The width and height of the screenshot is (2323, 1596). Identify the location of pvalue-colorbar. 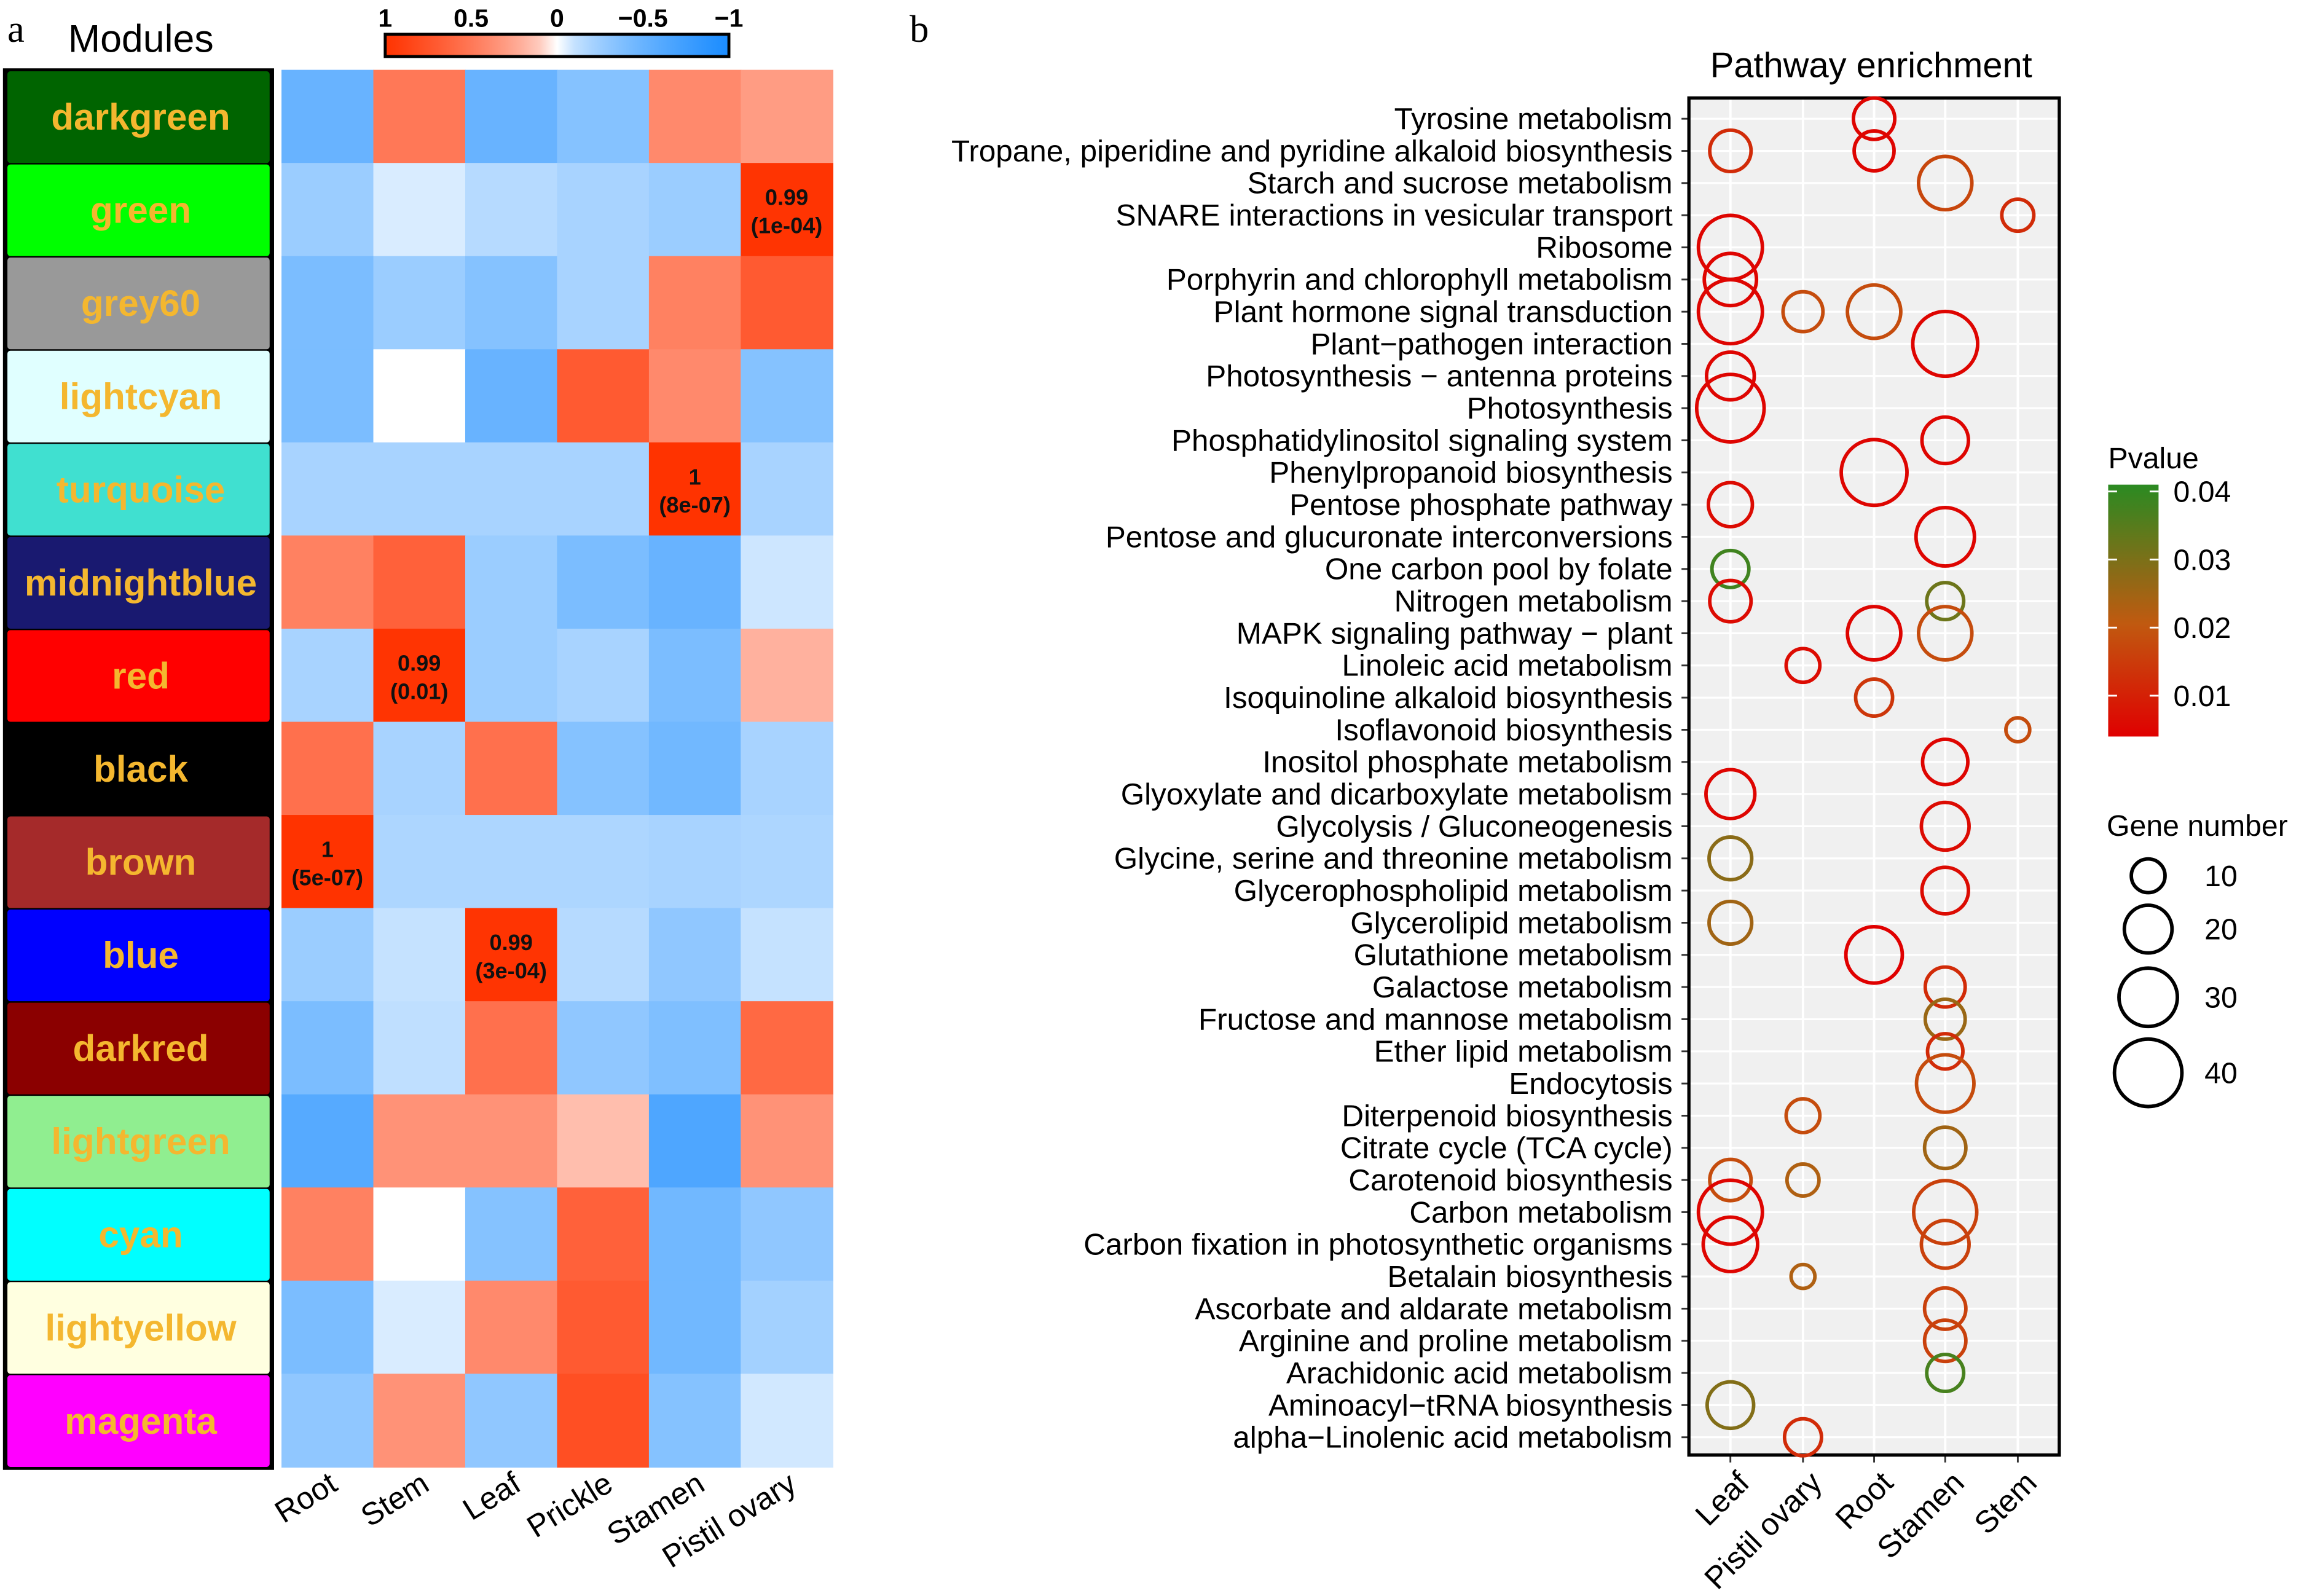
(2133, 611).